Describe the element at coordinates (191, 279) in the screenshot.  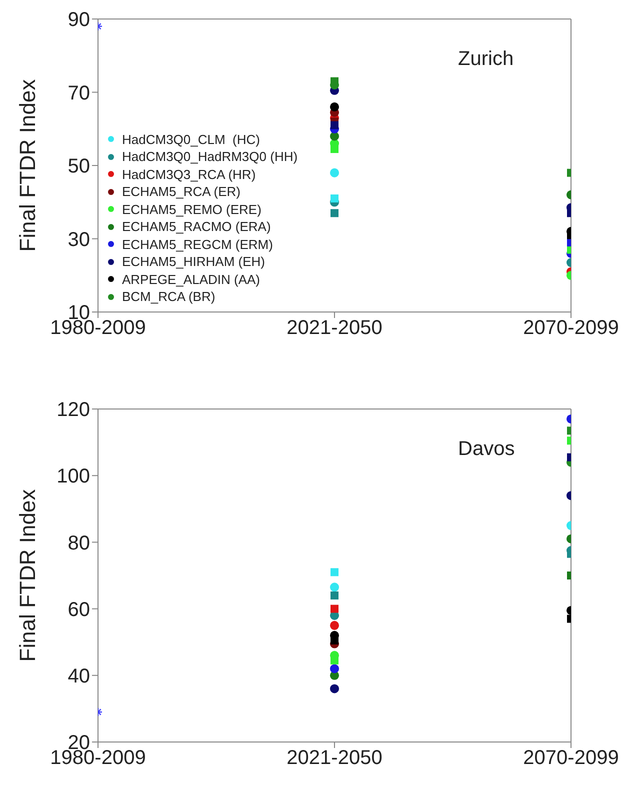
I see `legend-label: ARPEGE_ALADIN (AA)` at that location.